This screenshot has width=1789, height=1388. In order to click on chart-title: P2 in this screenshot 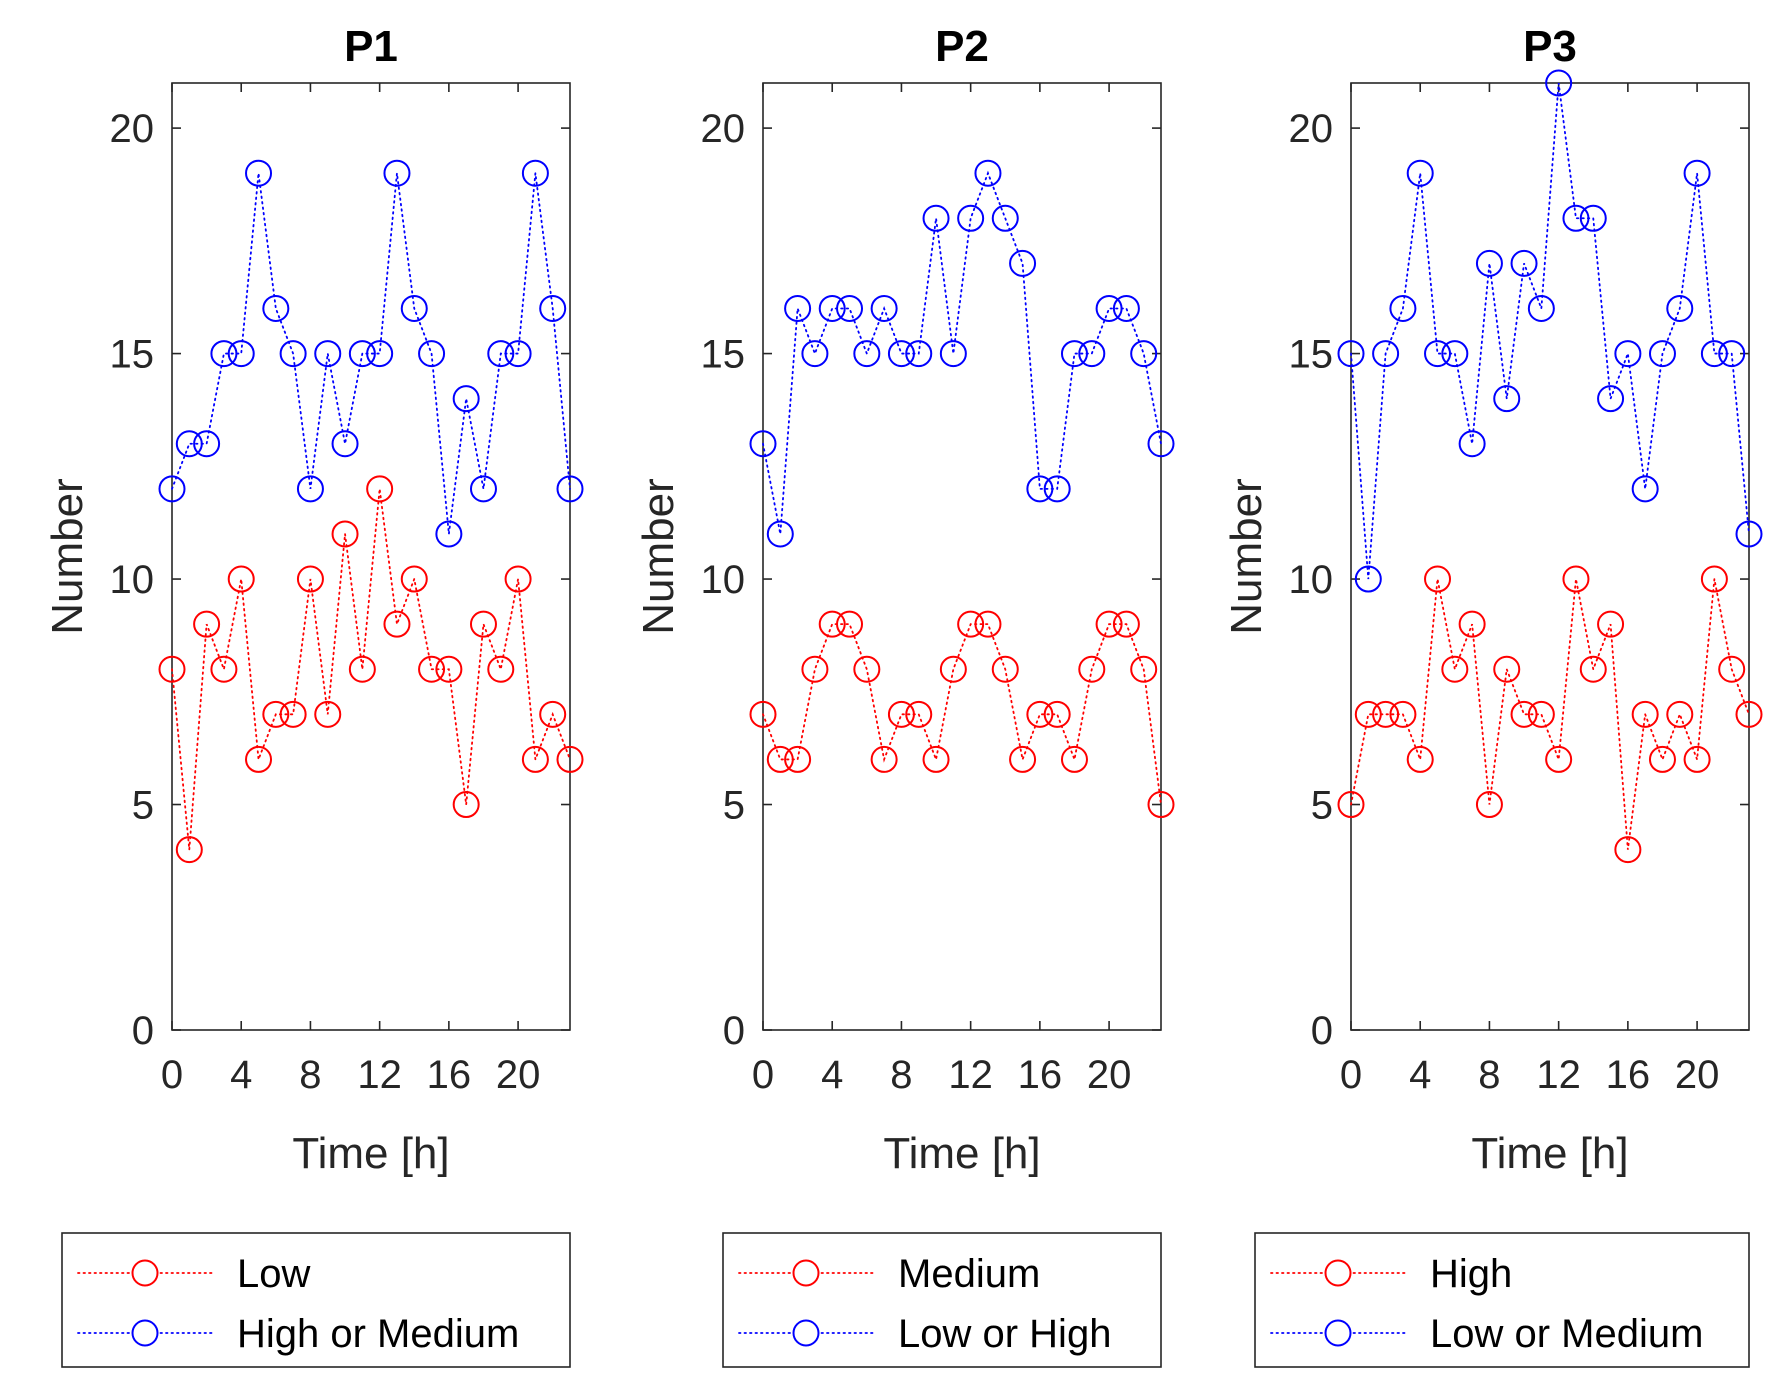, I will do `click(962, 46)`.